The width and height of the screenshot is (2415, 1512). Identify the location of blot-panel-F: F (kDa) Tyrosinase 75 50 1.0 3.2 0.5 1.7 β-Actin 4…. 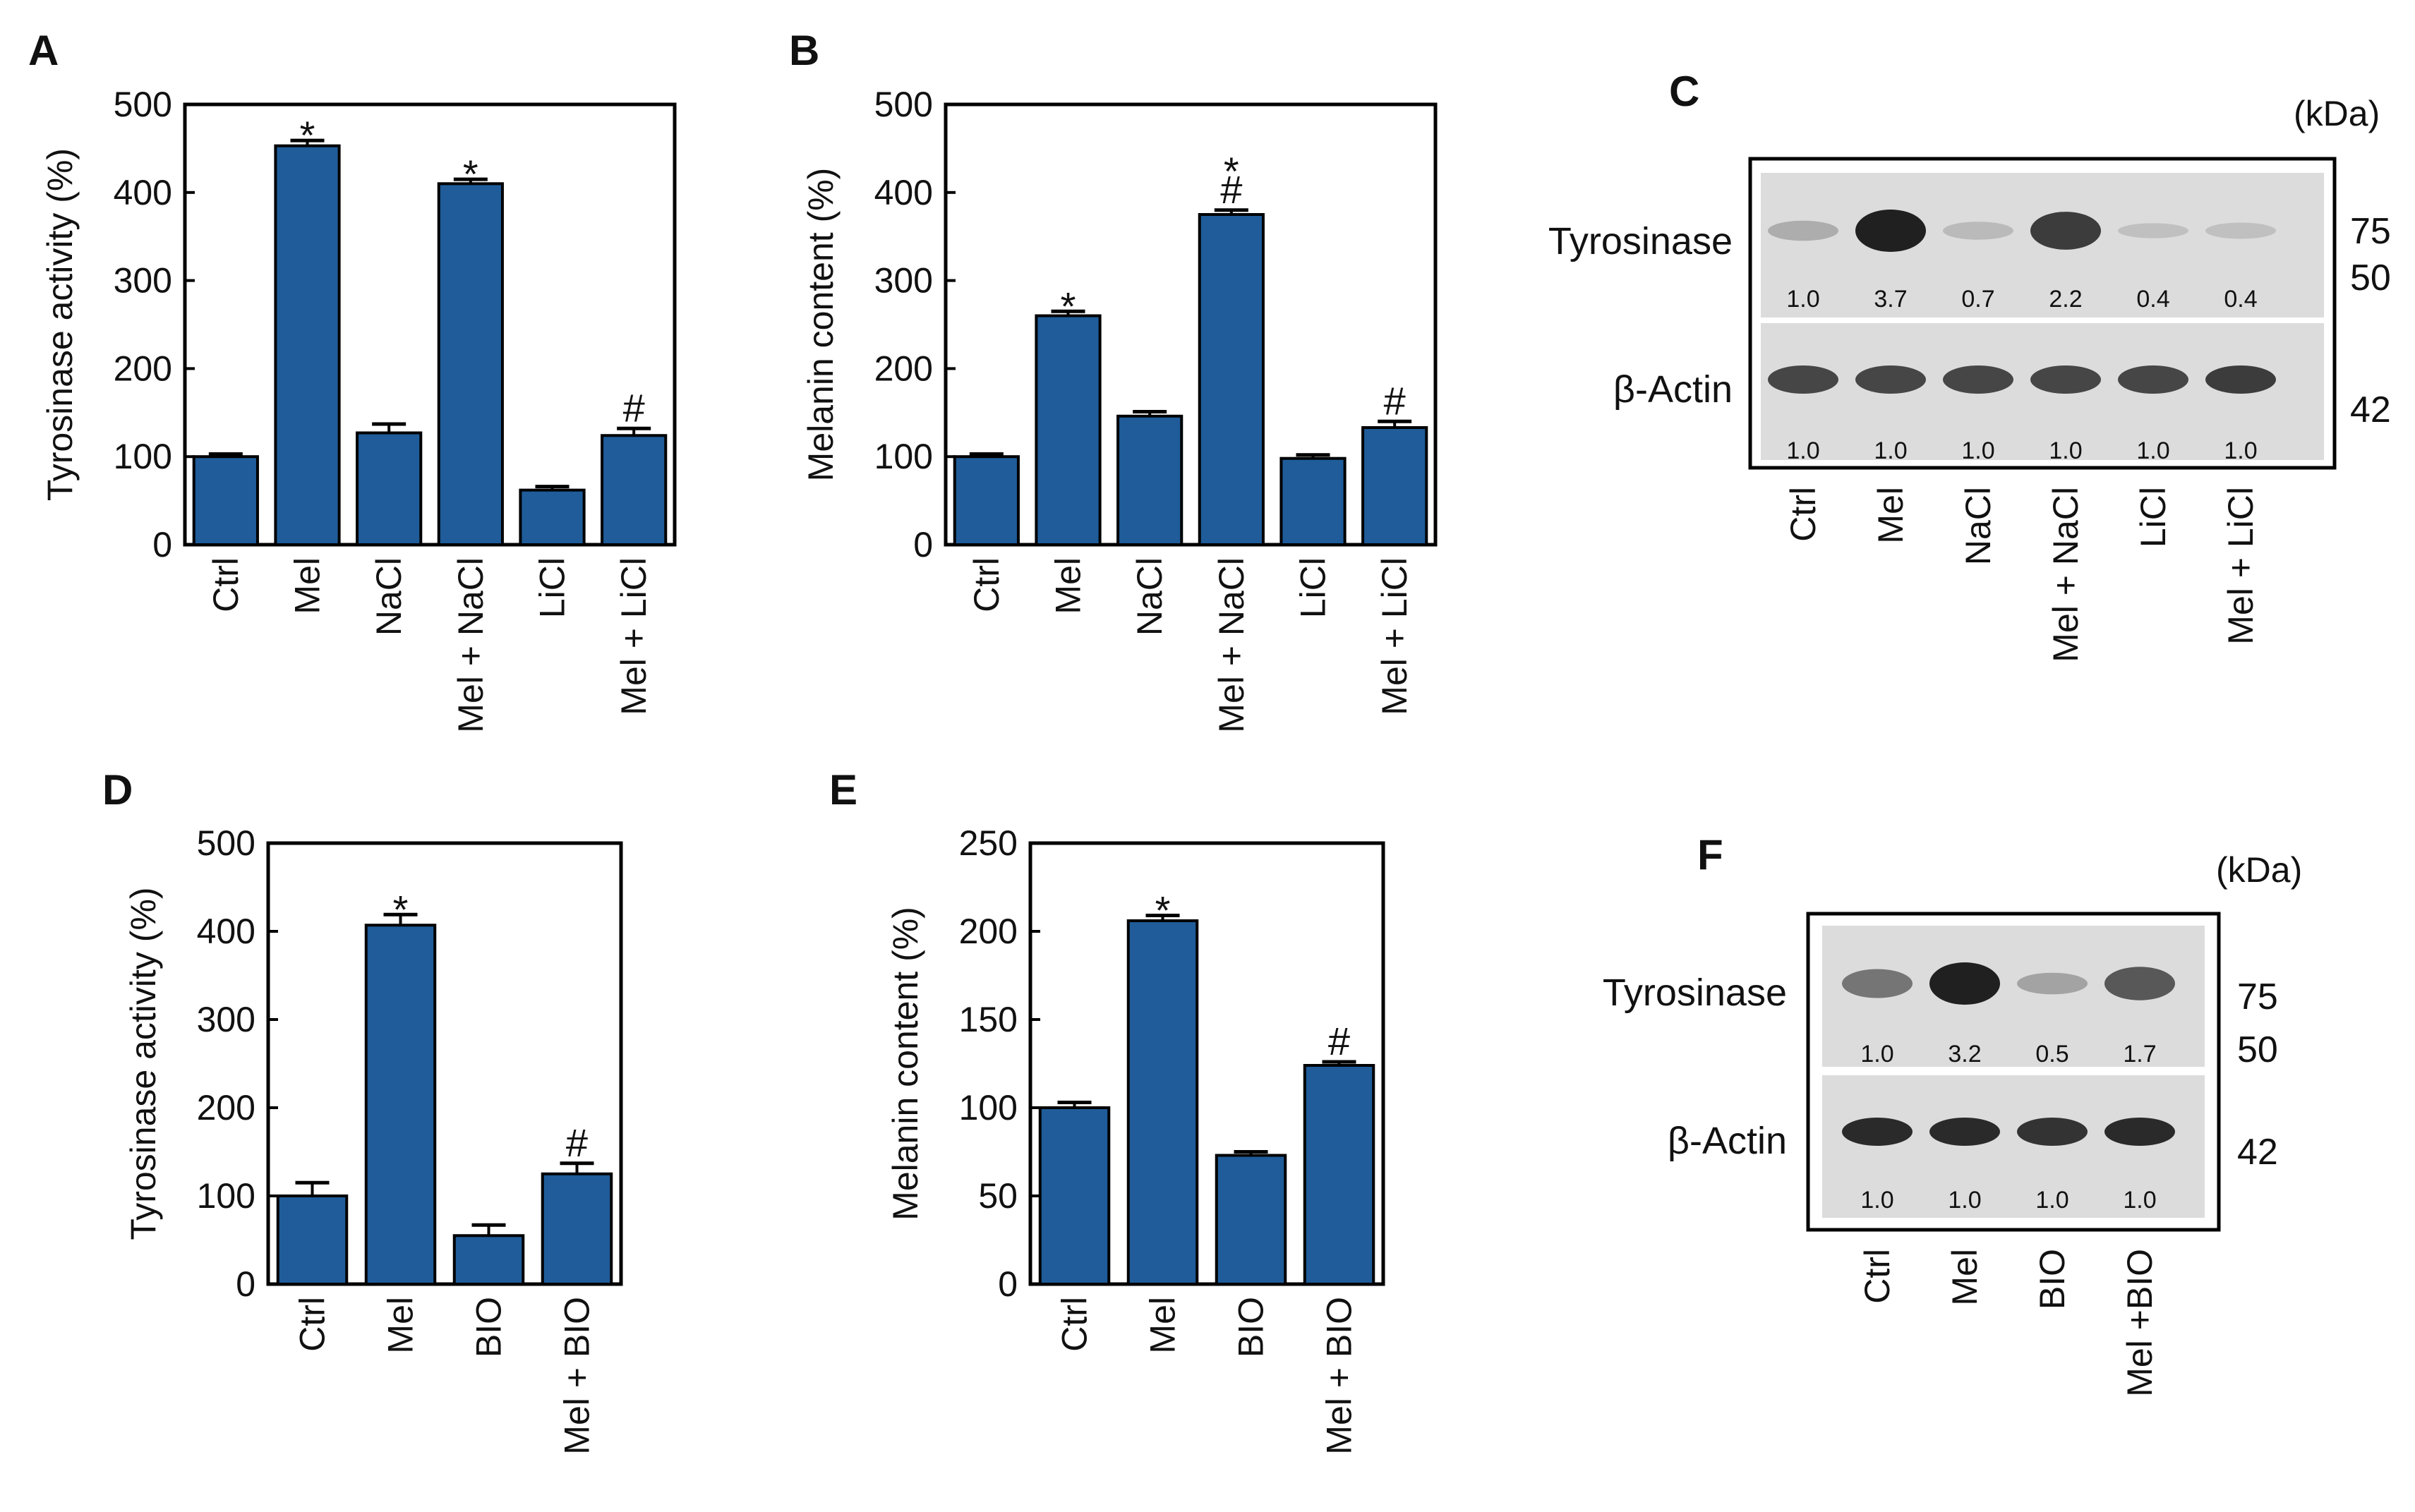
(1952, 1114).